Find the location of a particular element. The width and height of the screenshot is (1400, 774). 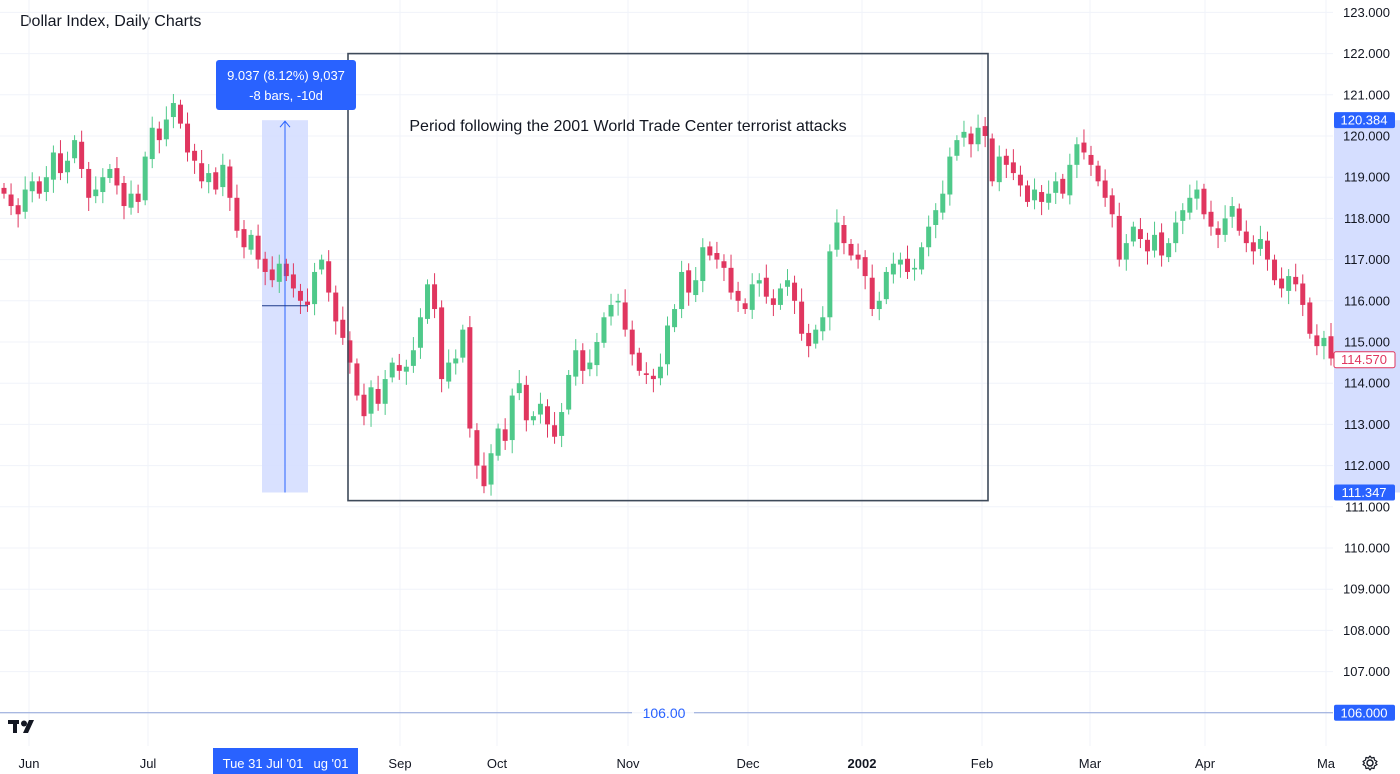

price-label-text: 120.384 is located at coordinates (1364, 120).